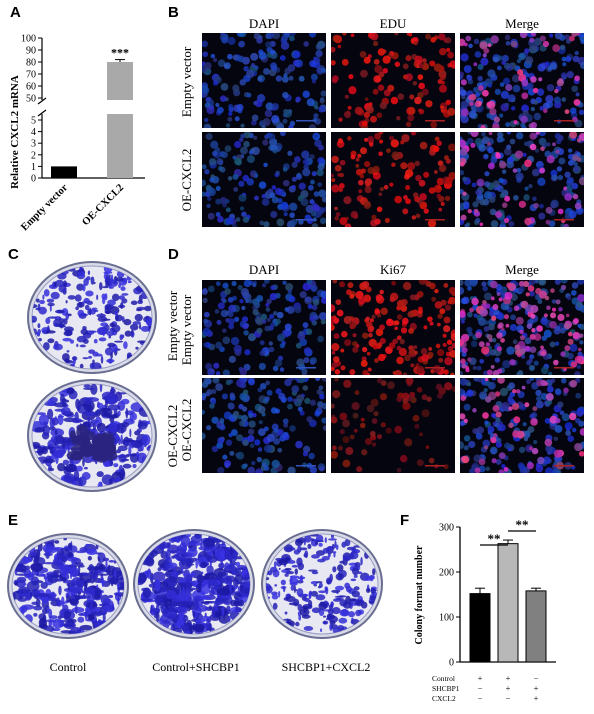 The width and height of the screenshot is (594, 714). Describe the element at coordinates (444, 698) in the screenshot. I see `f-cond-name-2: CXCL2` at that location.